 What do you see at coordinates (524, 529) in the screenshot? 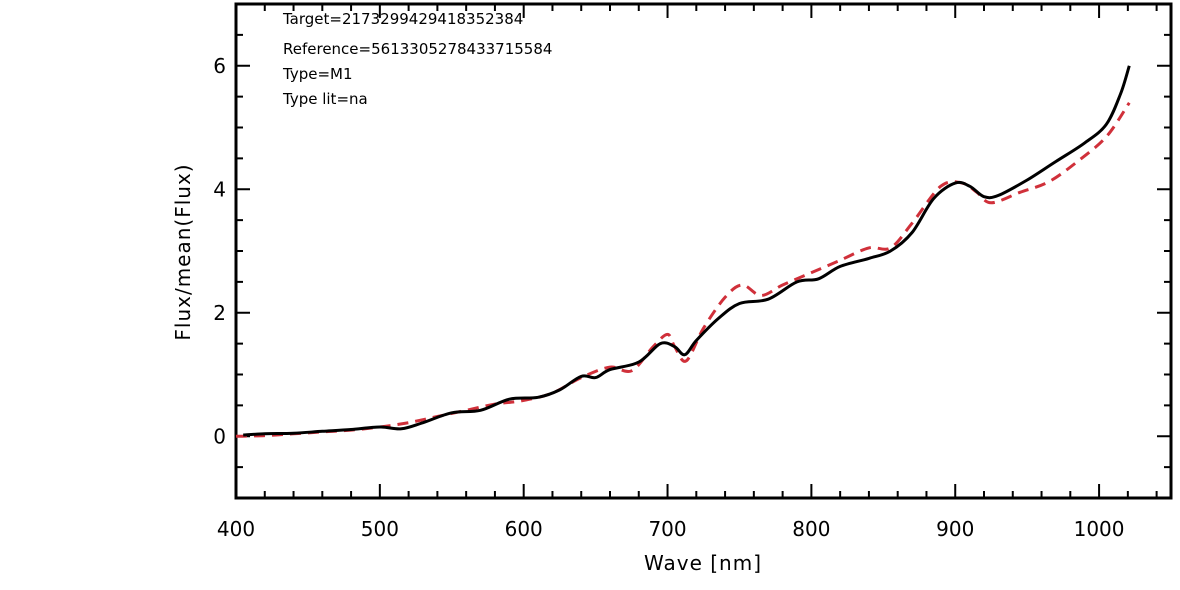
I see `x-tick-label: 600` at bounding box center [524, 529].